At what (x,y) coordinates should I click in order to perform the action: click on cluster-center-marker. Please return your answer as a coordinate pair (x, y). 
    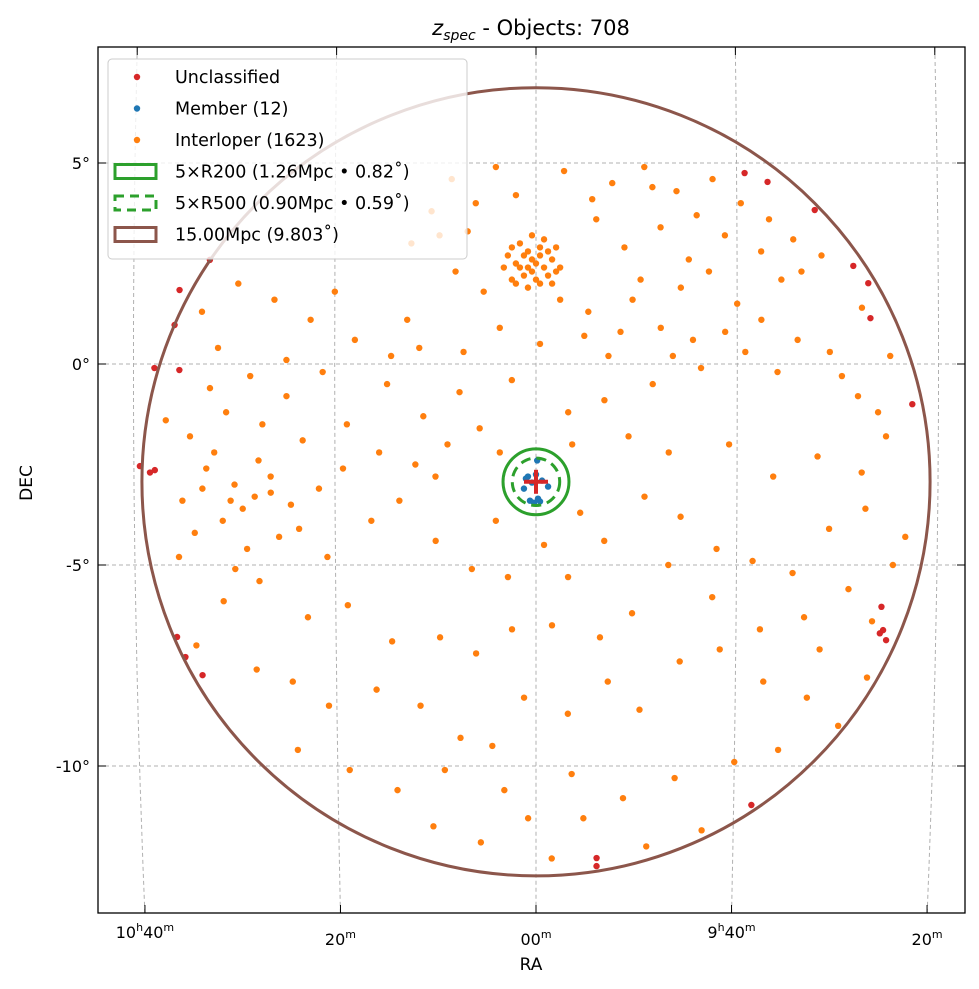
    Looking at the image, I should click on (536, 481).